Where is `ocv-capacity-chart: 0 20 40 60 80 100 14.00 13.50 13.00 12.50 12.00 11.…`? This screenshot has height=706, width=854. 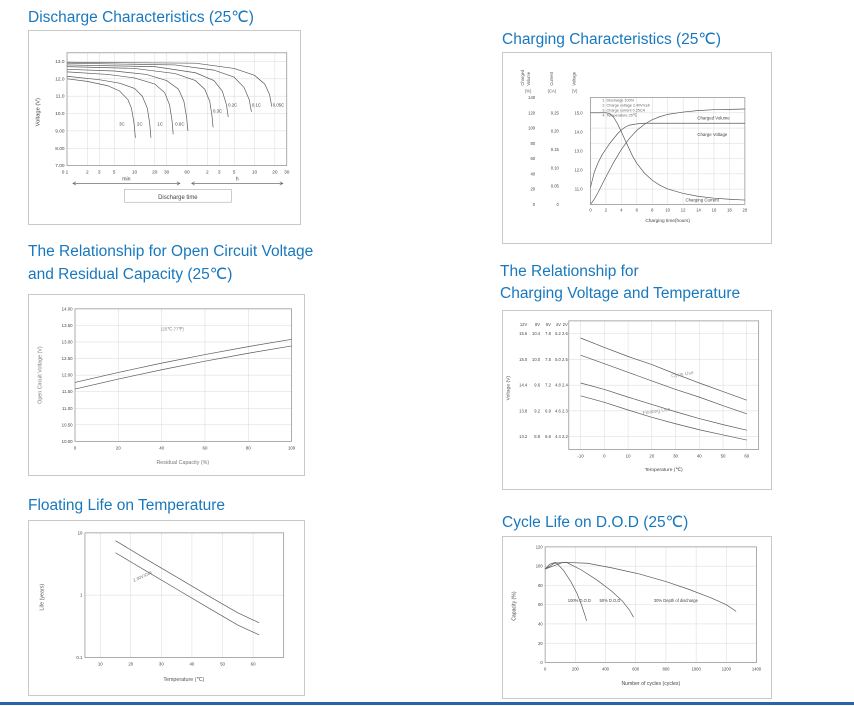
ocv-capacity-chart: 0 20 40 60 80 100 14.00 13.50 13.00 12.50 12.00 11.… is located at coordinates (166, 385).